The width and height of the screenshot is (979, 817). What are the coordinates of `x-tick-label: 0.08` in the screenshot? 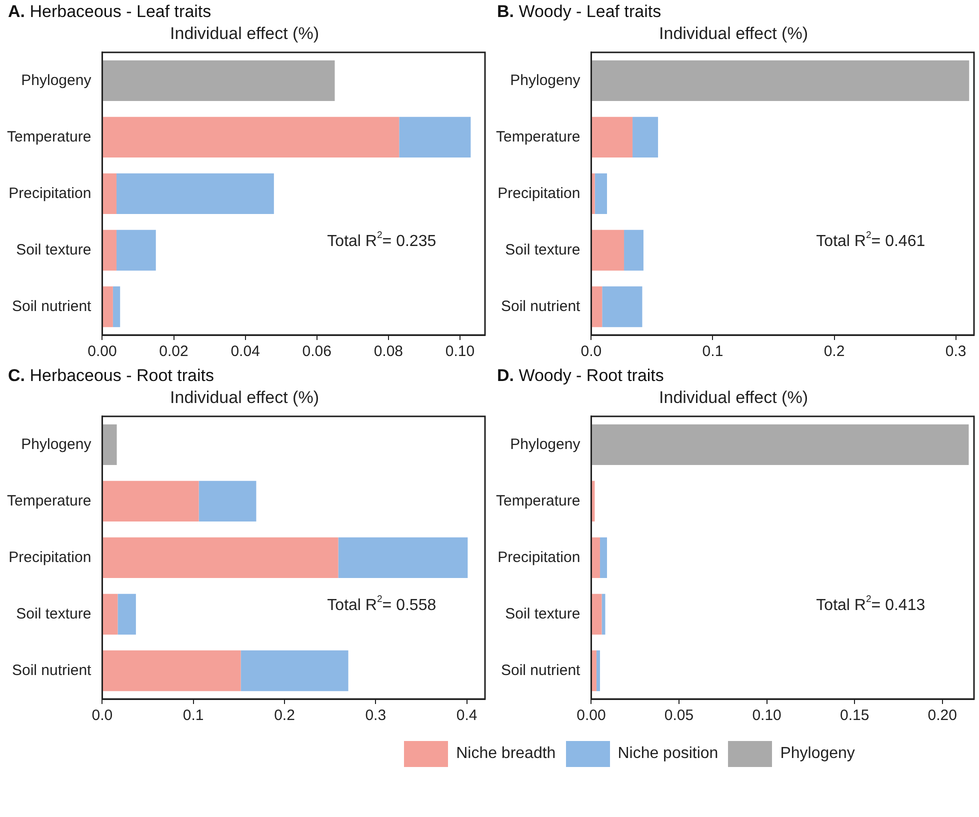 It's located at (389, 351).